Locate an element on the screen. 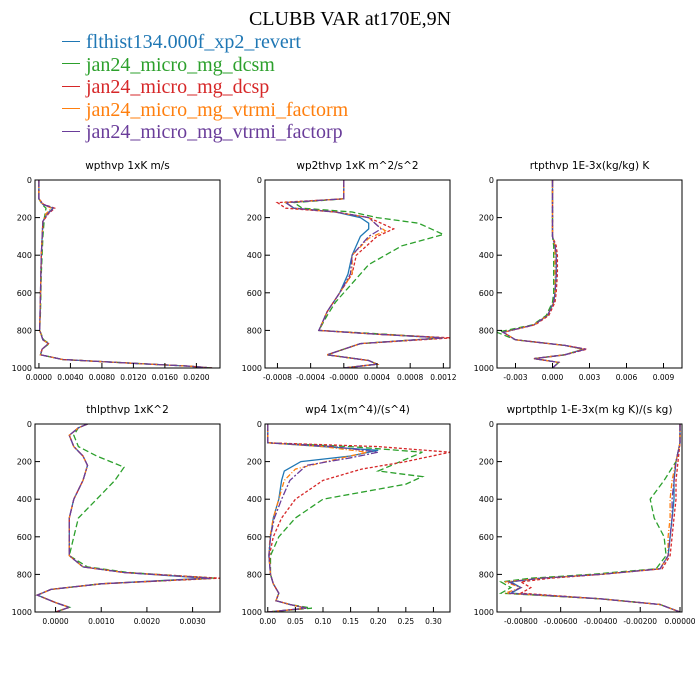 This screenshot has height=700, width=700. x-tick-label: -0.00200 is located at coordinates (640, 621).